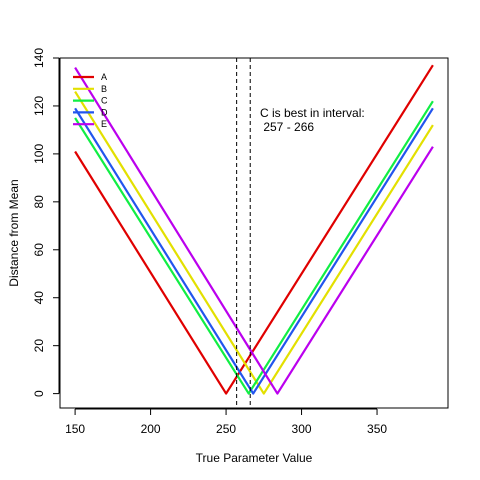 The image size is (480, 480). Describe the element at coordinates (39, 346) in the screenshot. I see `y-tick-label: 20` at that location.